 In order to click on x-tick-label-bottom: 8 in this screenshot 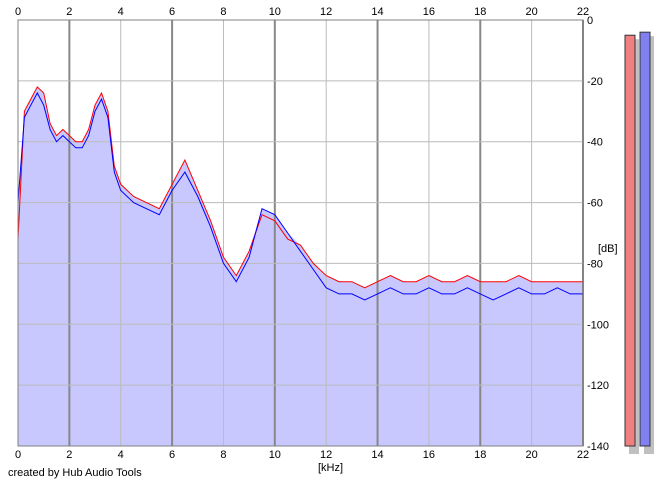, I will do `click(223, 455)`.